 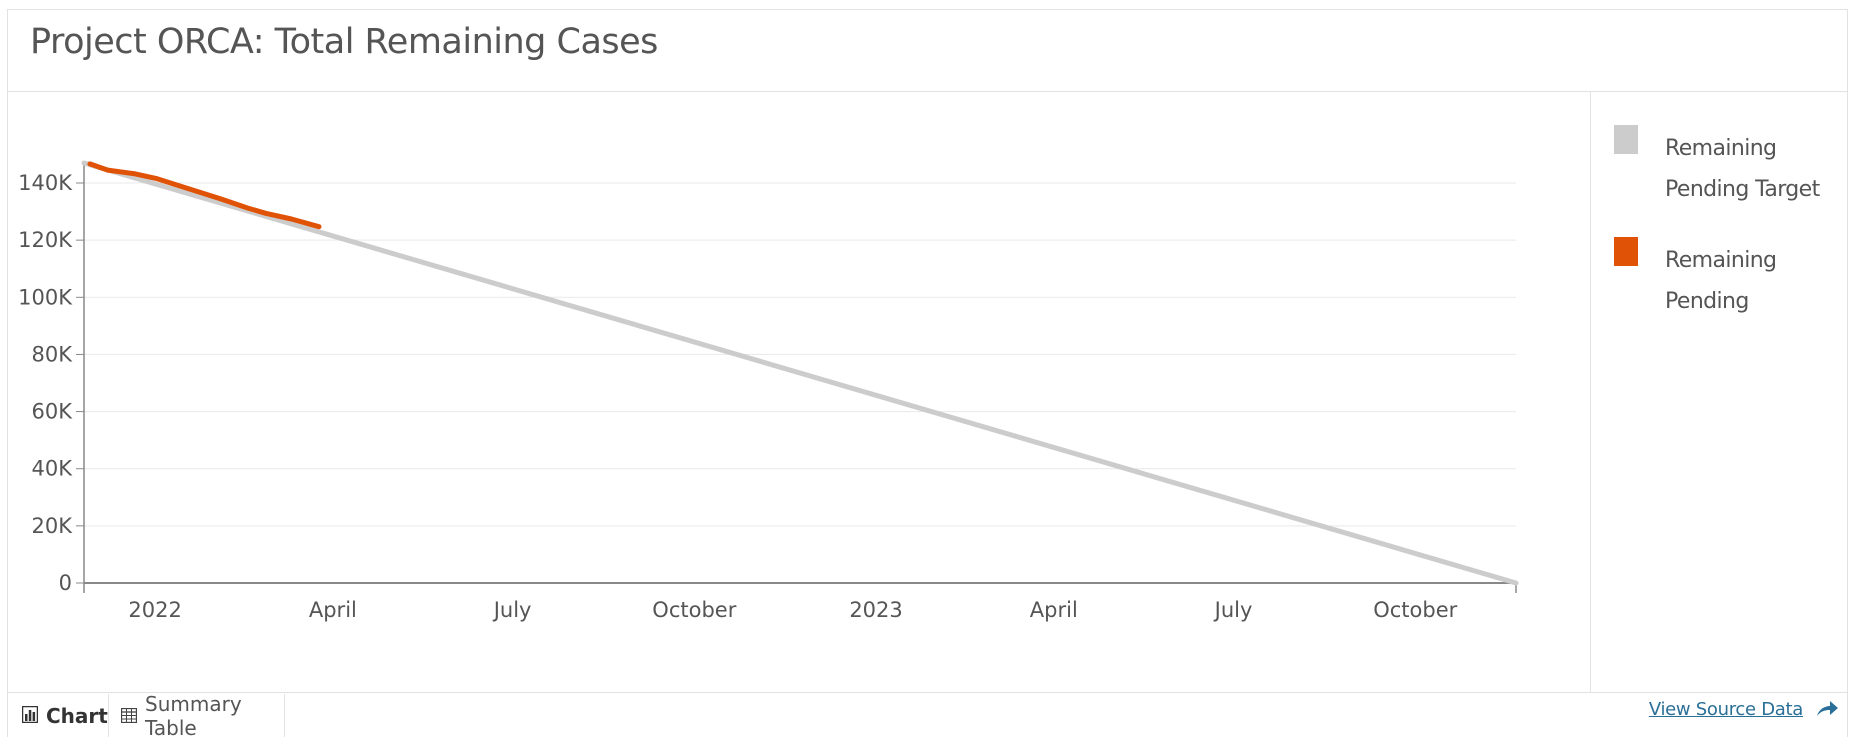 I want to click on y-tick-label: 140K, so click(x=45, y=183).